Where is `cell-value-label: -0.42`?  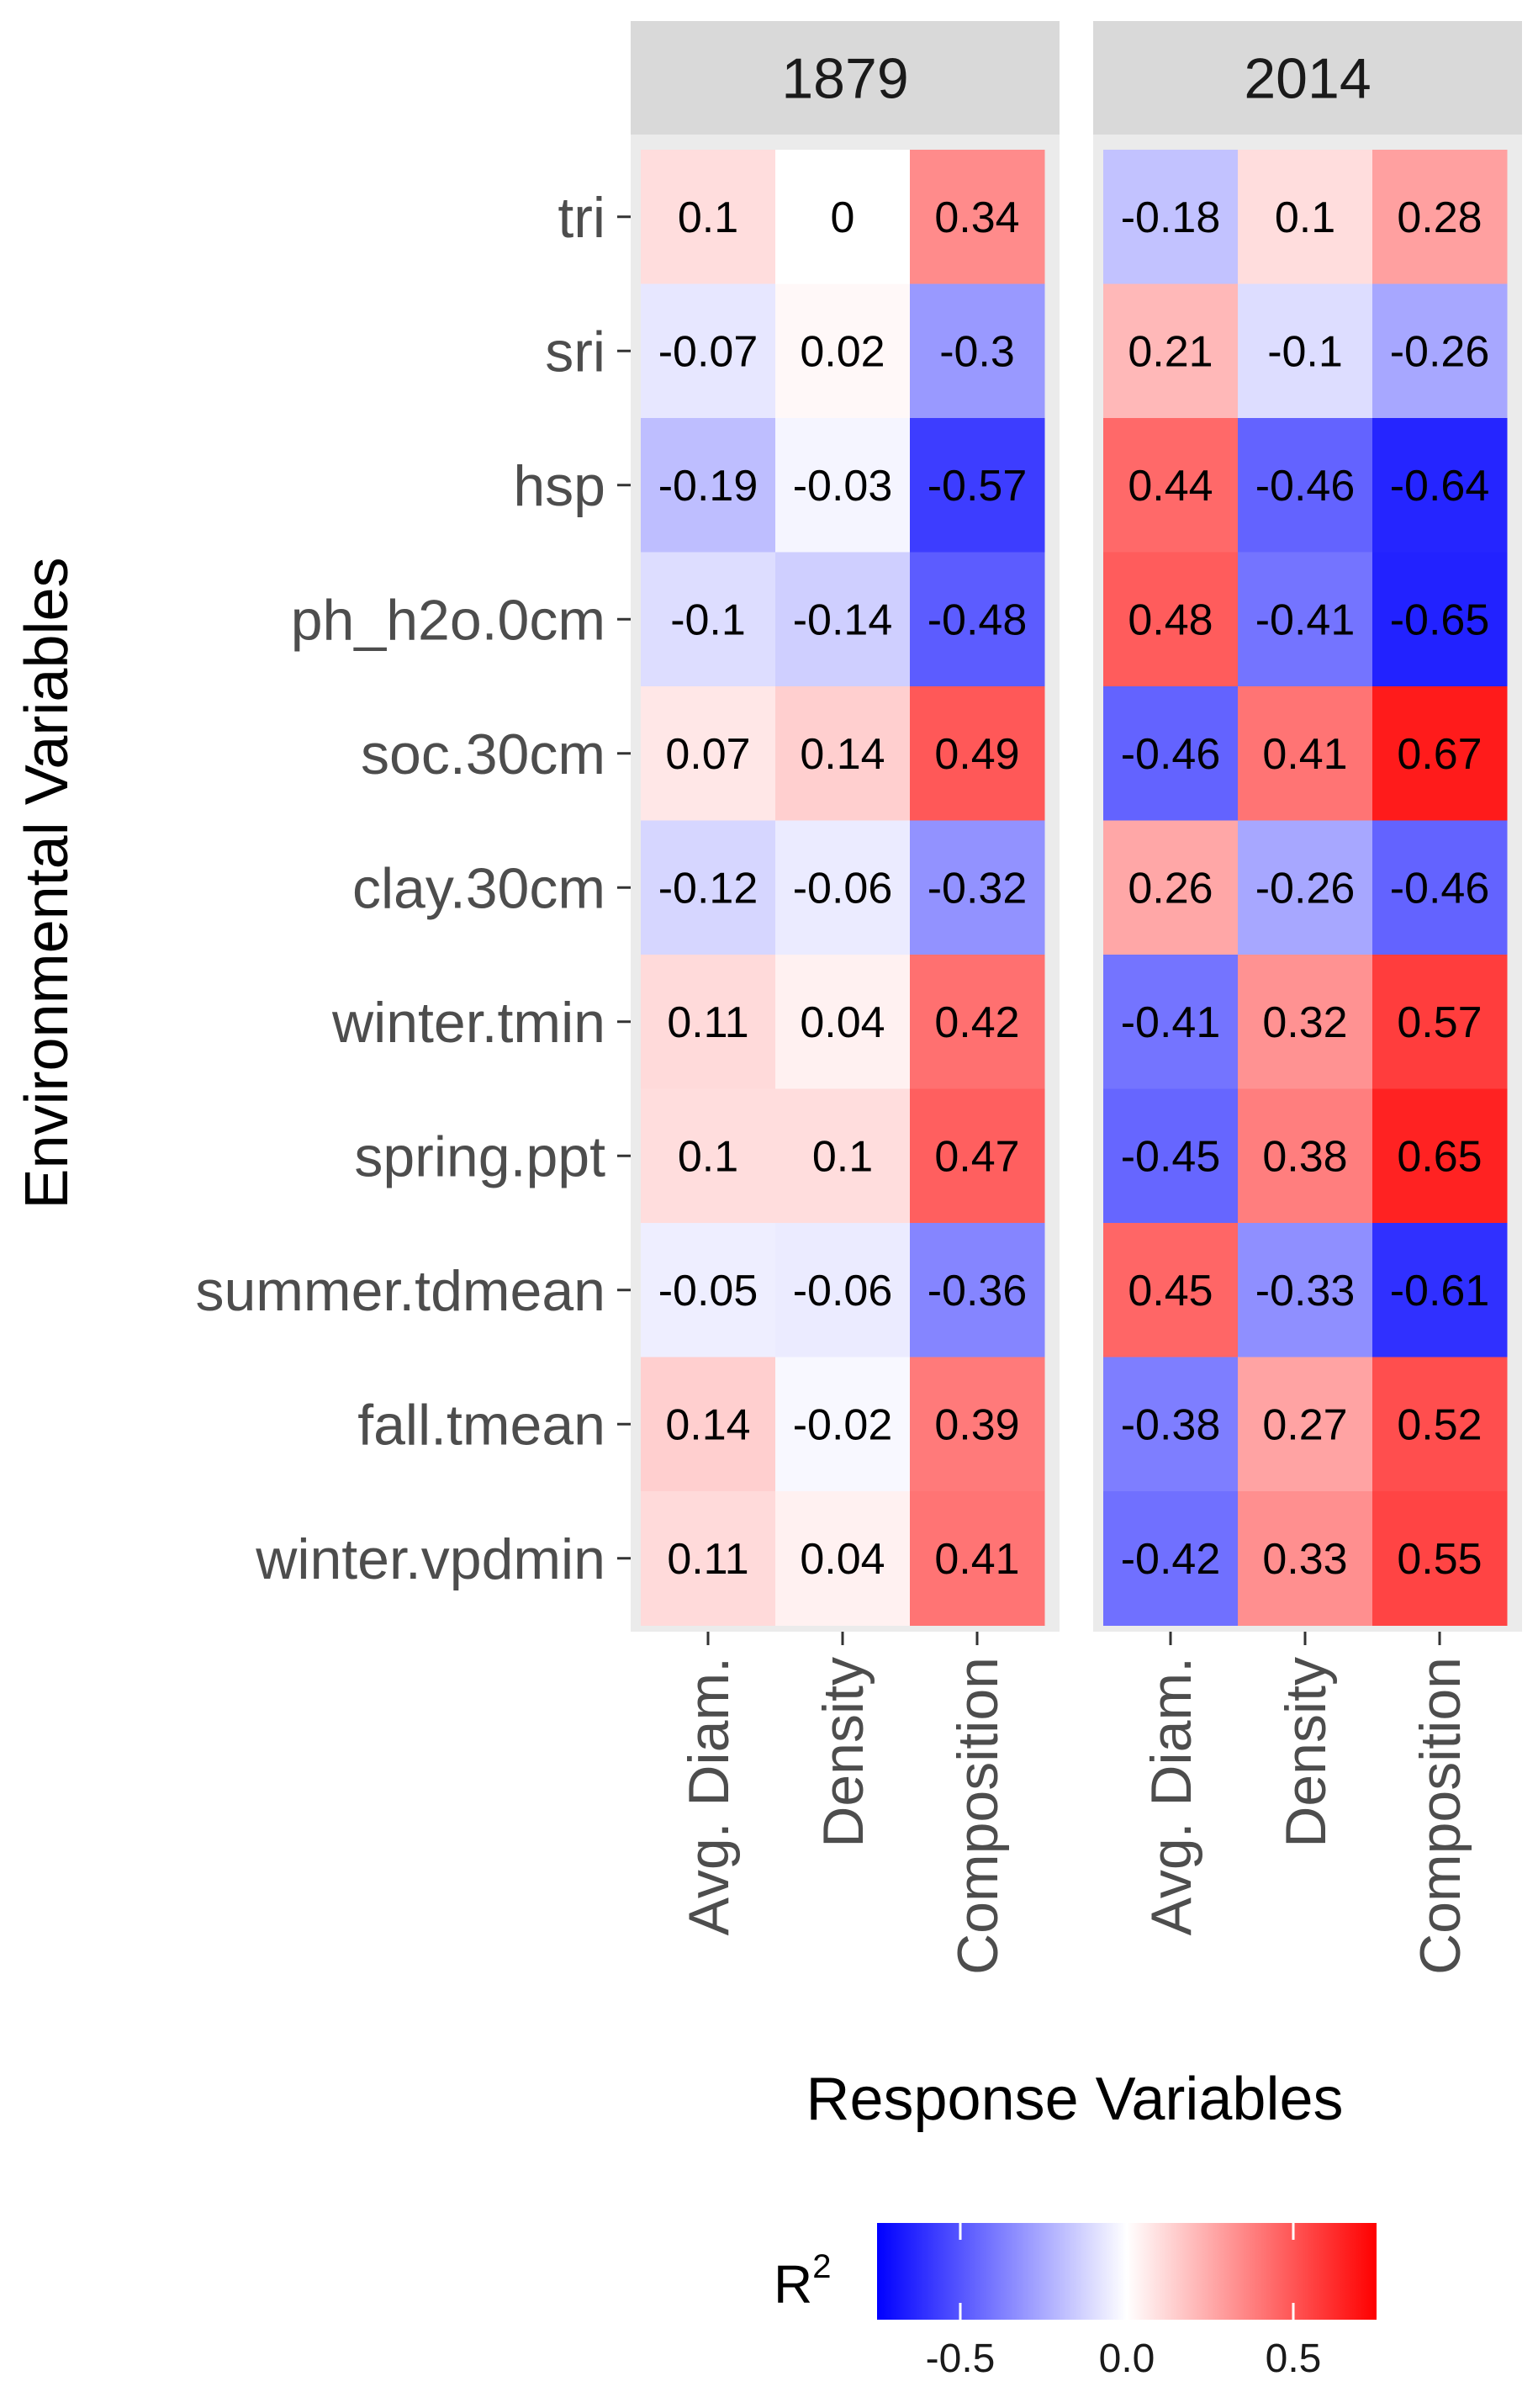
cell-value-label: -0.42 is located at coordinates (1171, 1559).